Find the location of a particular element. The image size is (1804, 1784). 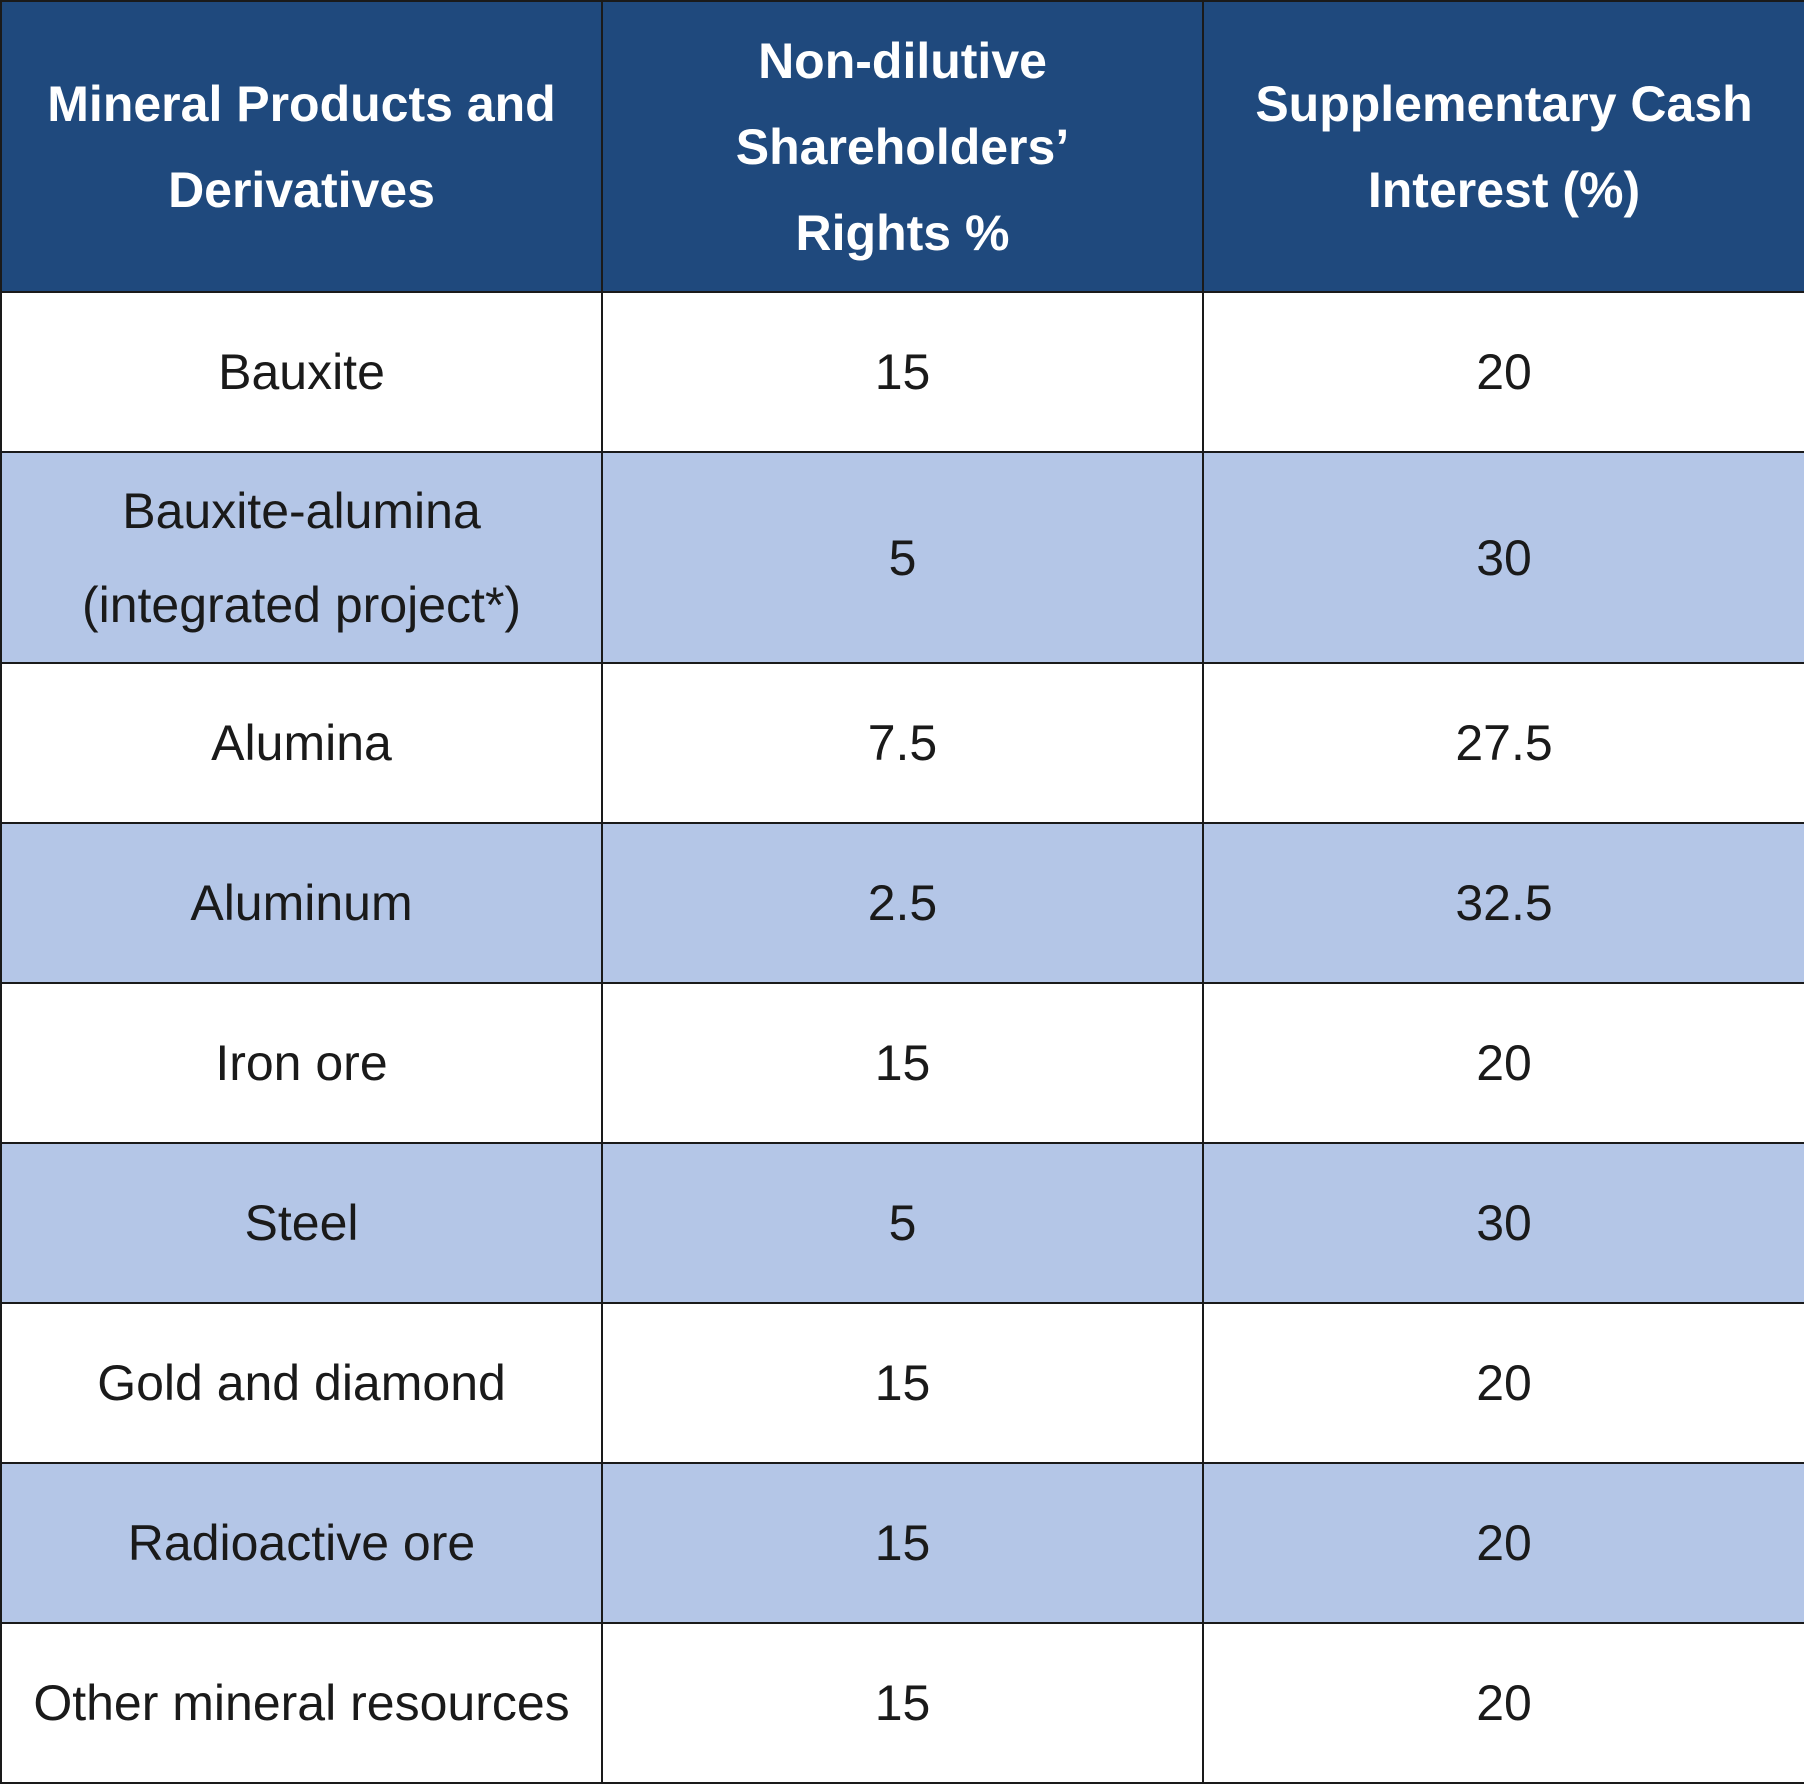

product-line: Bauxite is located at coordinates (301, 372).